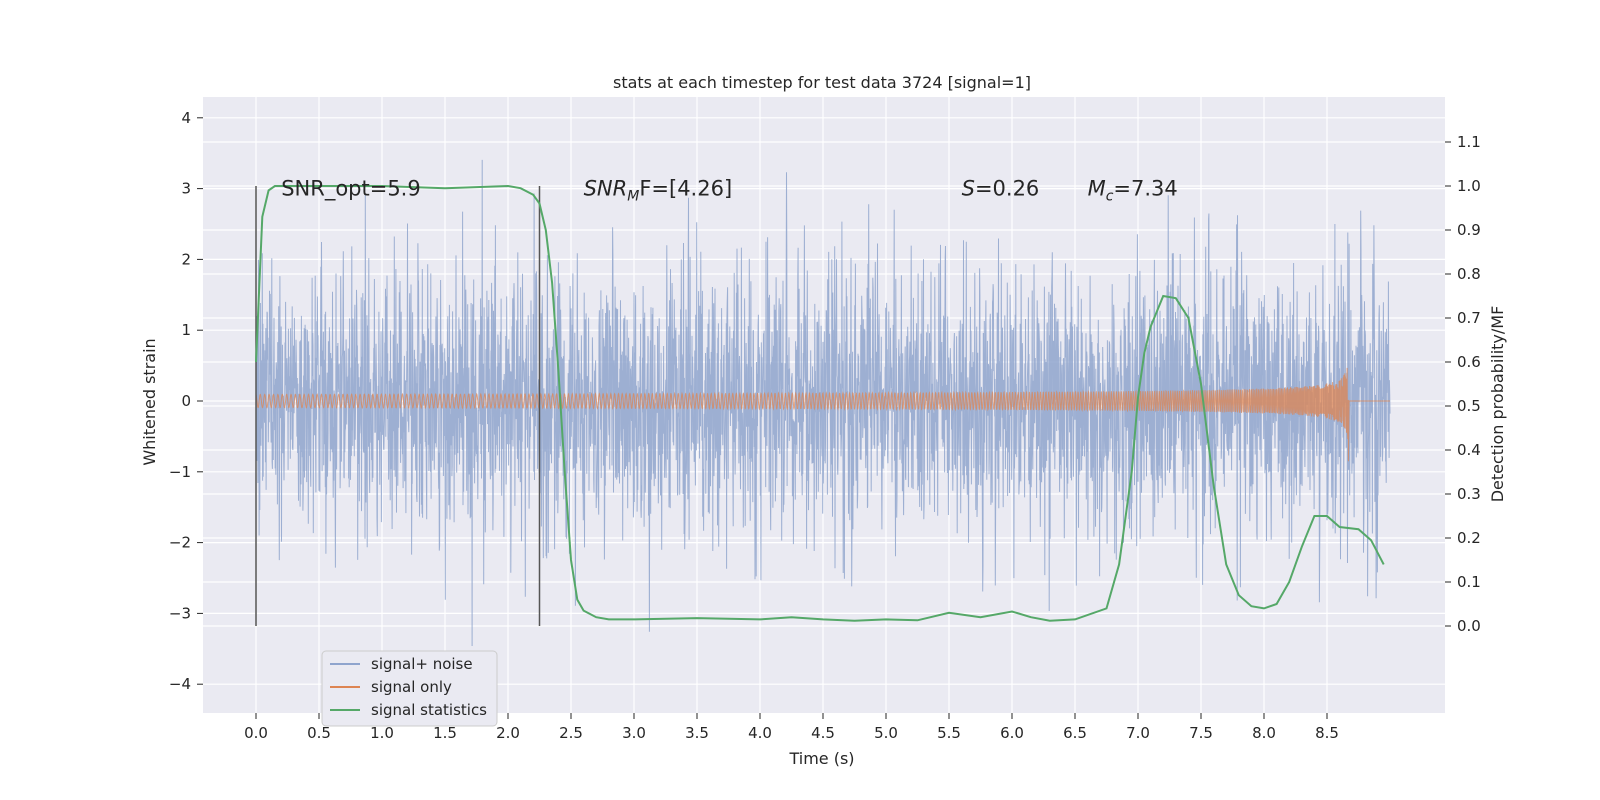  Describe the element at coordinates (186, 118) in the screenshot. I see `y-tick-label: 4` at that location.